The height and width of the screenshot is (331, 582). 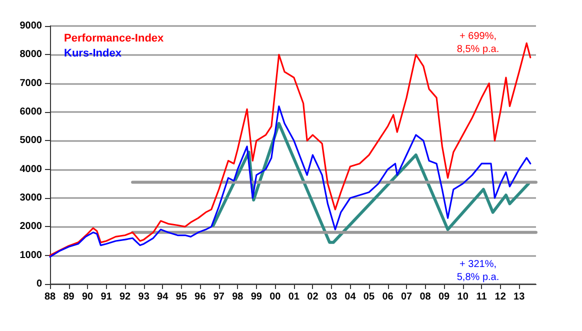 What do you see at coordinates (31, 26) in the screenshot?
I see `y-tick-label: 9000` at bounding box center [31, 26].